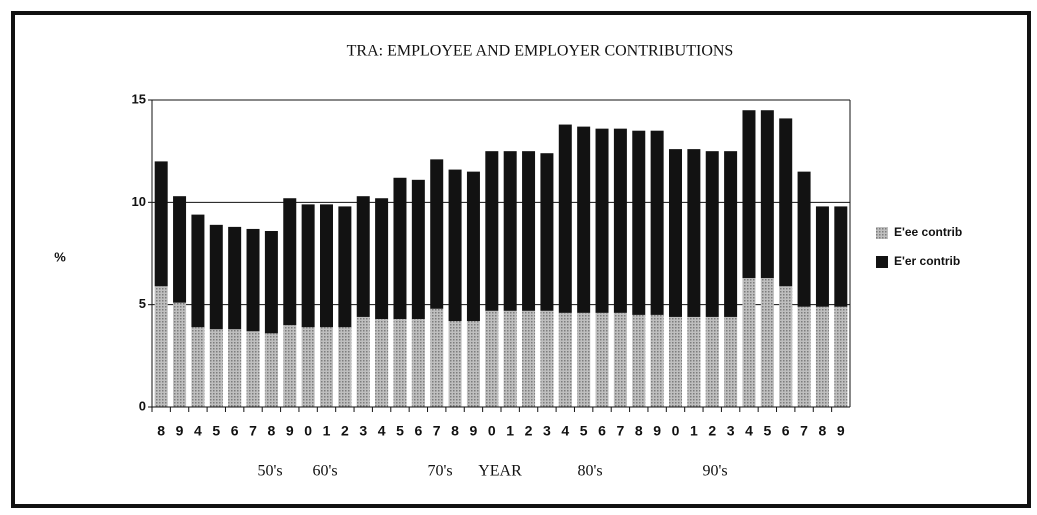 The width and height of the screenshot is (1037, 515). What do you see at coordinates (589, 471) in the screenshot?
I see `decade-label: 80's` at bounding box center [589, 471].